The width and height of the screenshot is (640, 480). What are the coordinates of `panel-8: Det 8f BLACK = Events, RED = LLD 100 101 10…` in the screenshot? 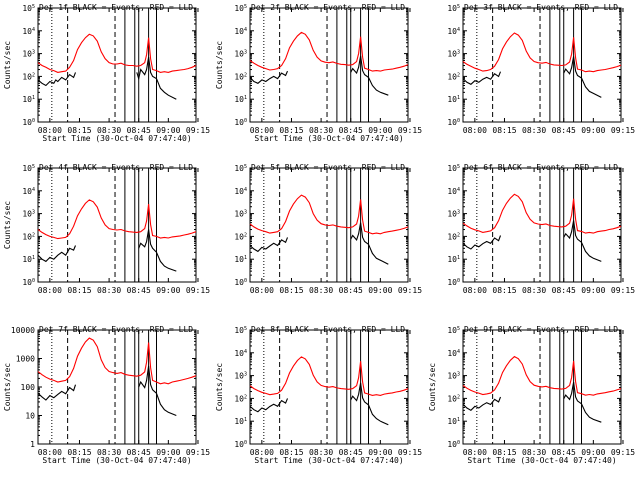 It's located at (318, 395).